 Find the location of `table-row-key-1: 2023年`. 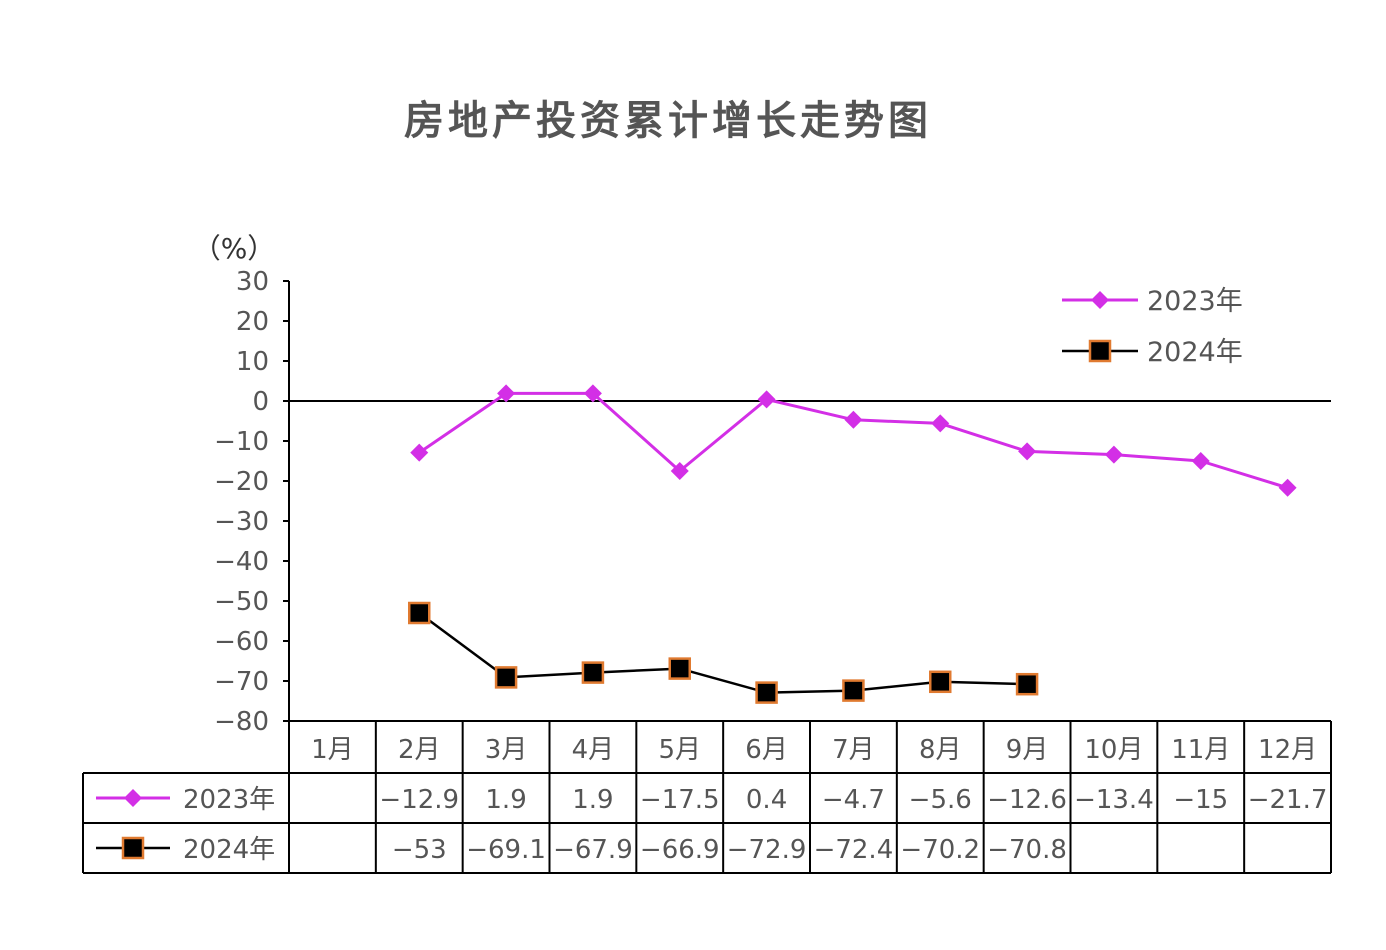

table-row-key-1: 2023年 is located at coordinates (185, 800).